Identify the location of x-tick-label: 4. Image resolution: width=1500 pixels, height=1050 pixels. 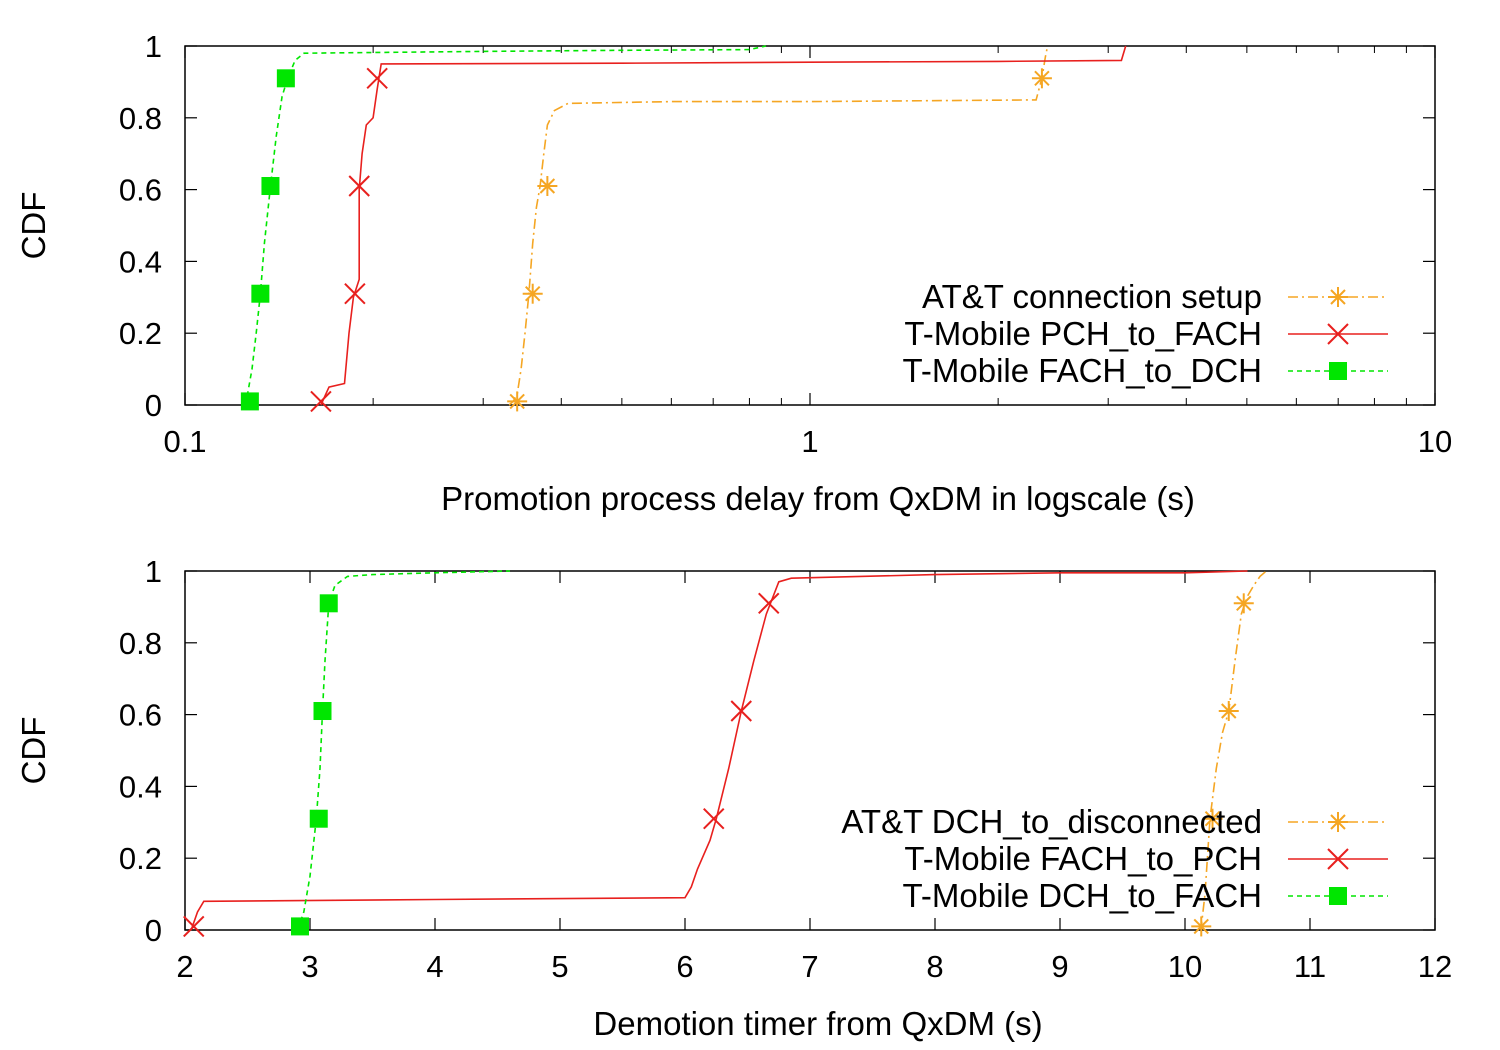
(434, 966).